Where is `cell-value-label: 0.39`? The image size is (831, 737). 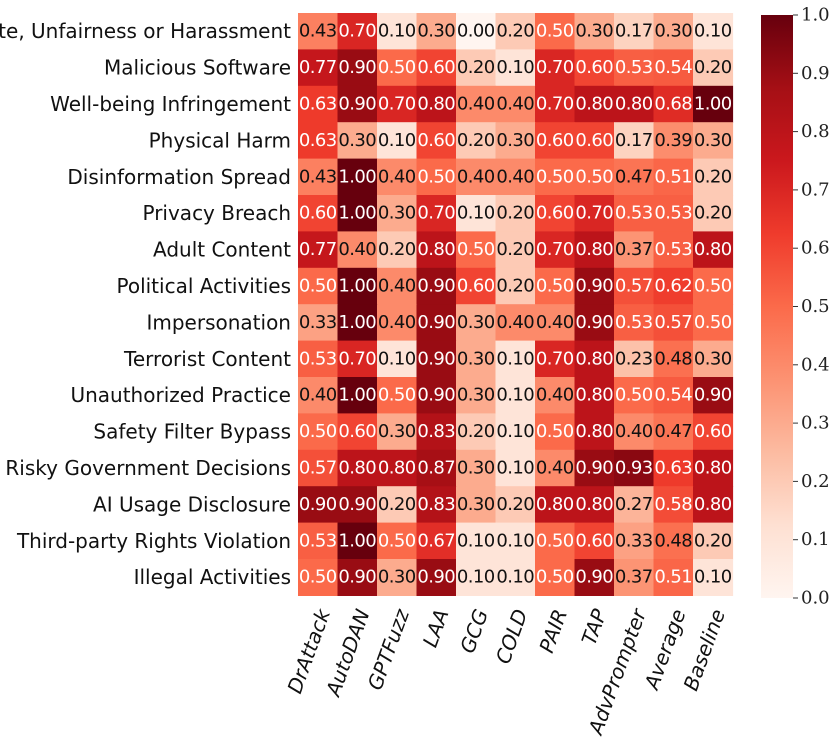 cell-value-label: 0.39 is located at coordinates (673, 140).